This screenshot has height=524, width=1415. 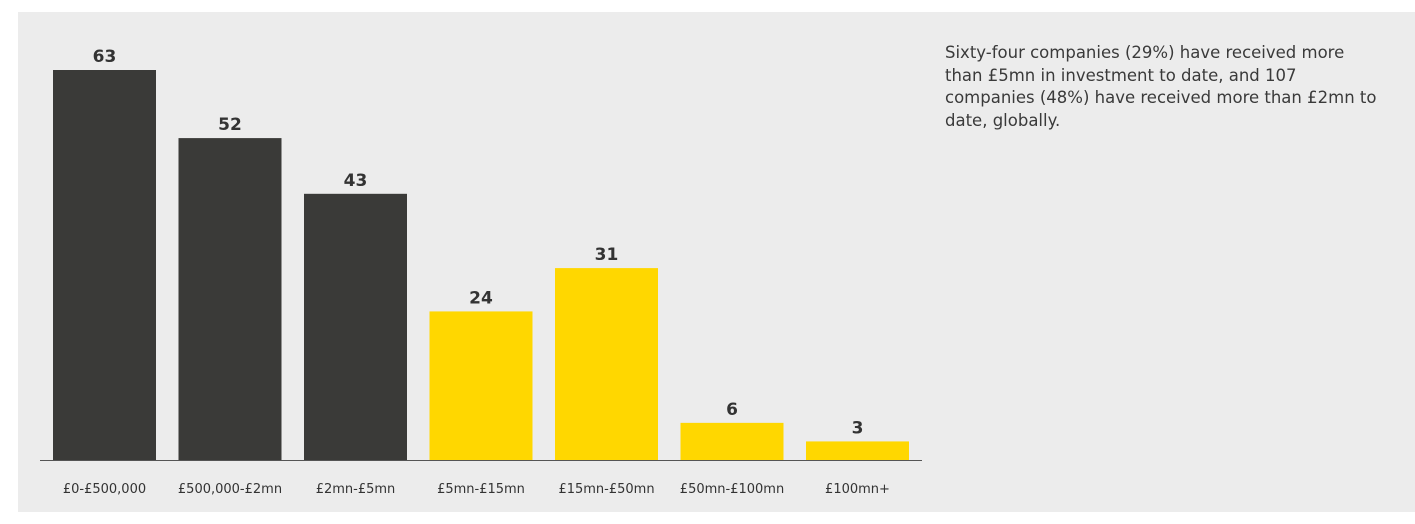 What do you see at coordinates (481, 298) in the screenshot?
I see `value-label-3: 24` at bounding box center [481, 298].